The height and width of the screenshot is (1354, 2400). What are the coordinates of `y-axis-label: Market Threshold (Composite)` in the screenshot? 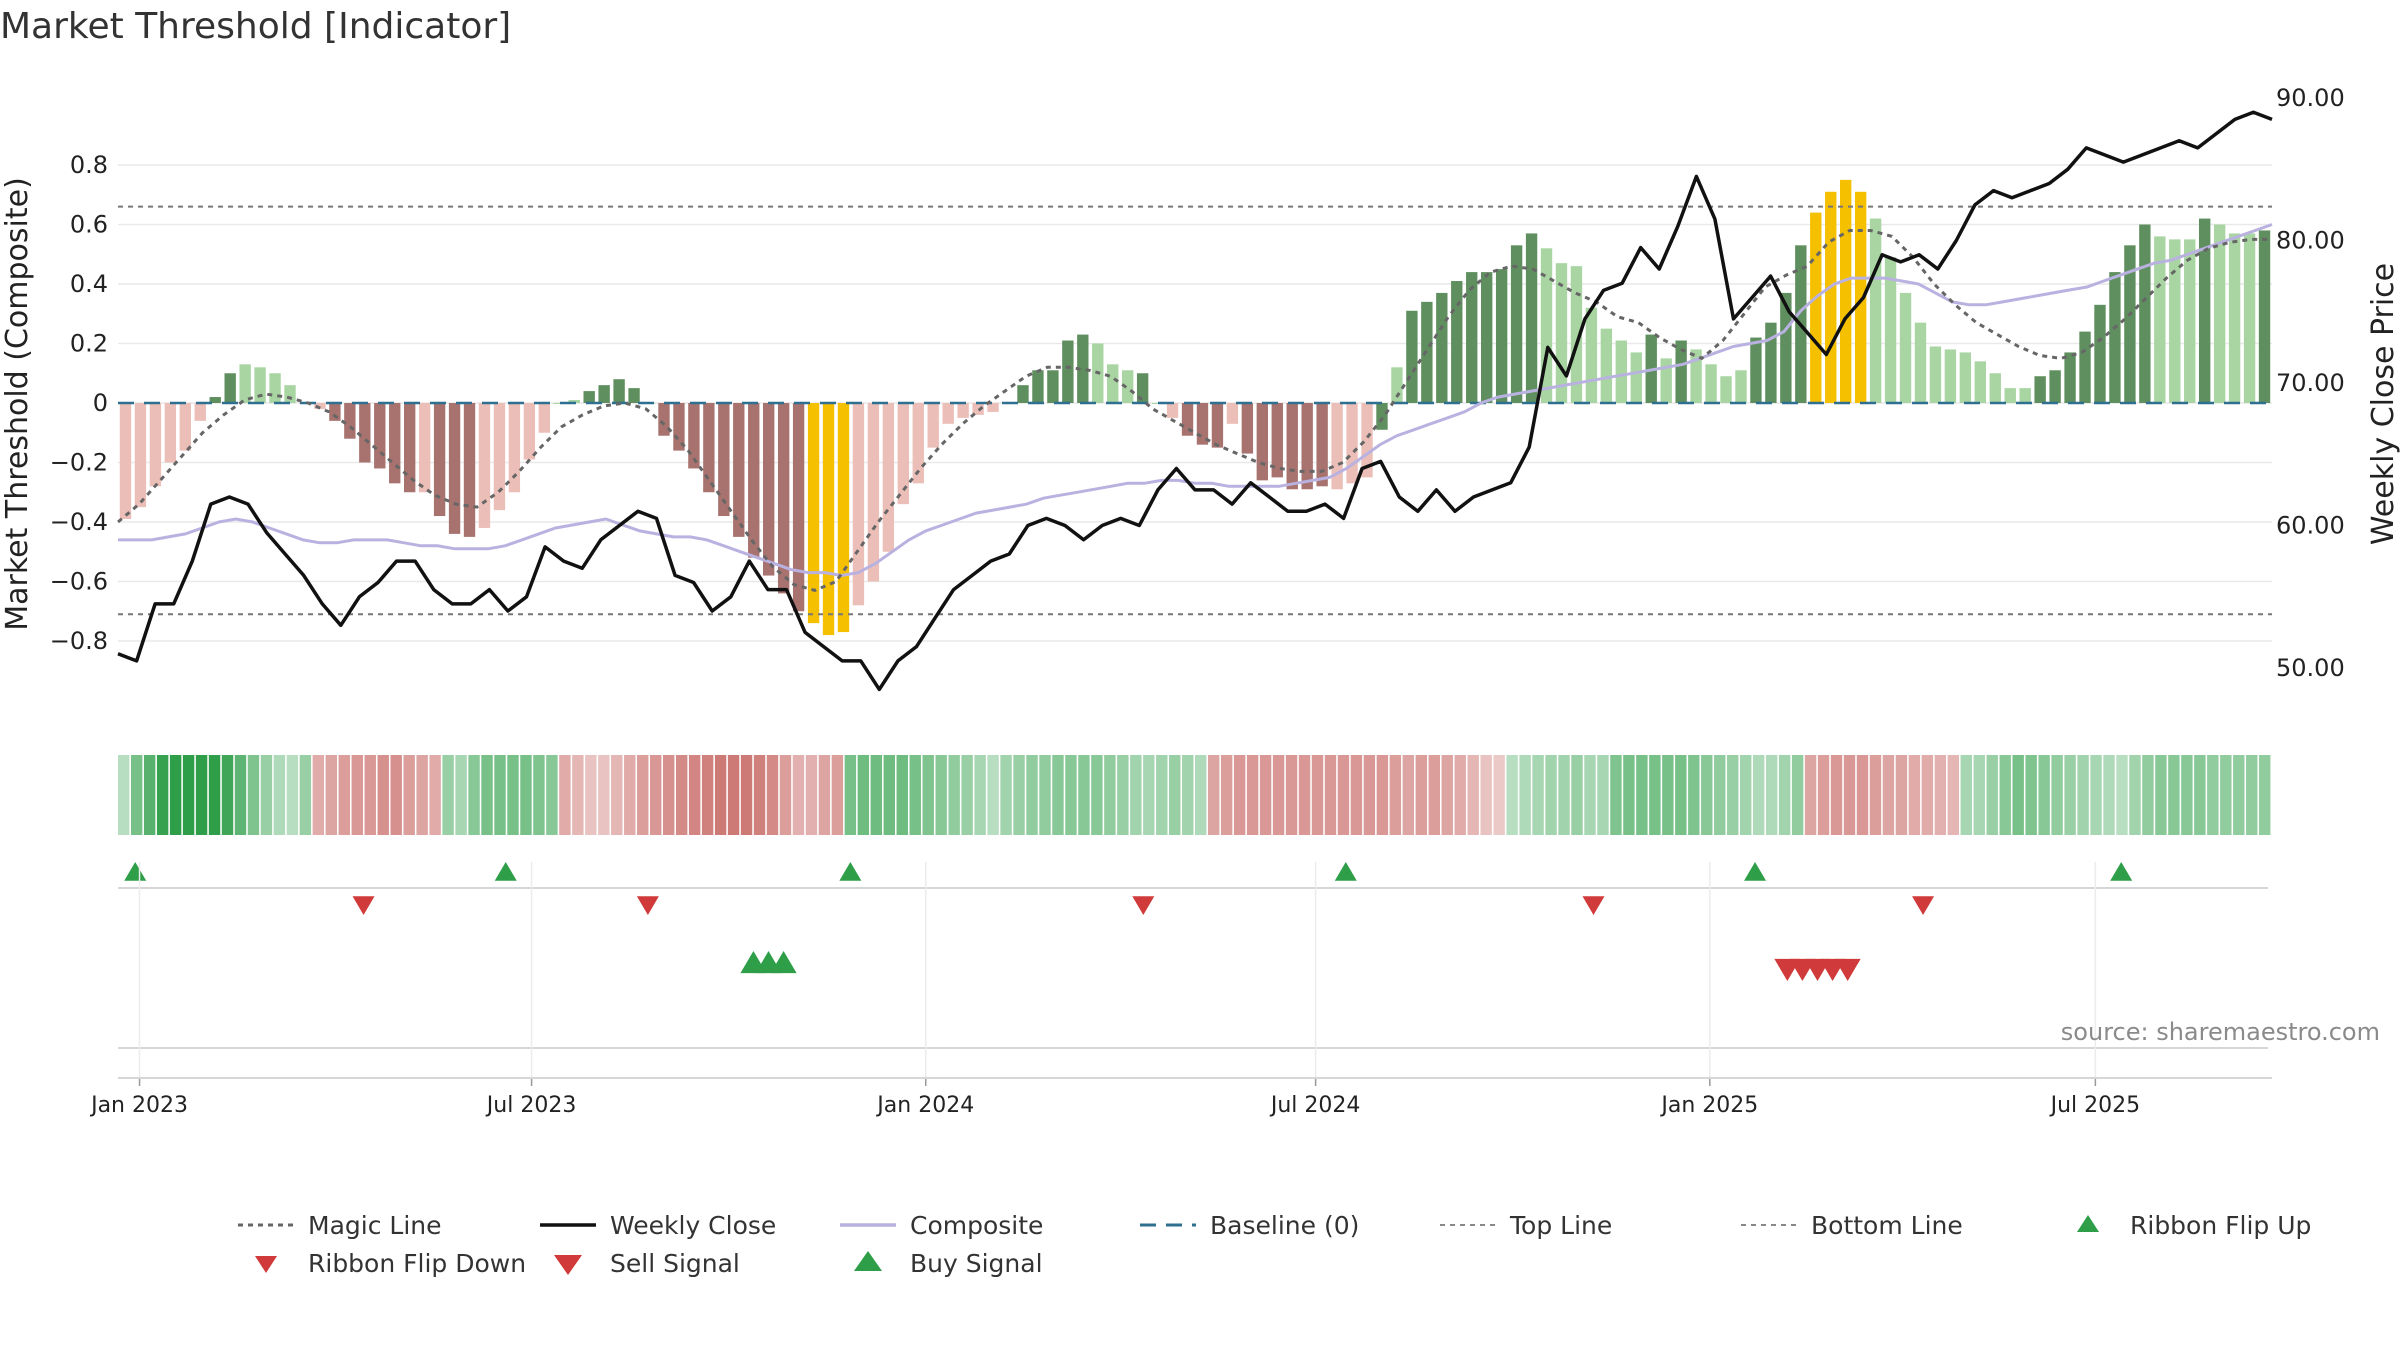 It's located at (17, 404).